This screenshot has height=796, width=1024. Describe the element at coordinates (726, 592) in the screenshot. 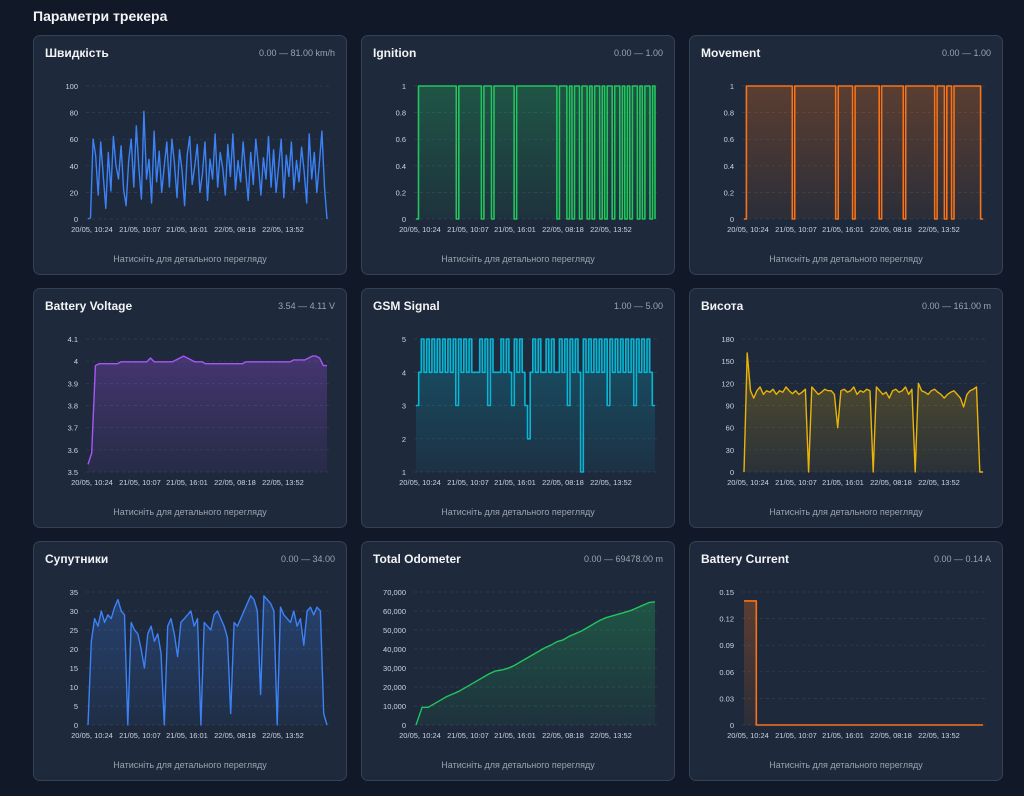

I see `y-tick-label: 0.15` at that location.